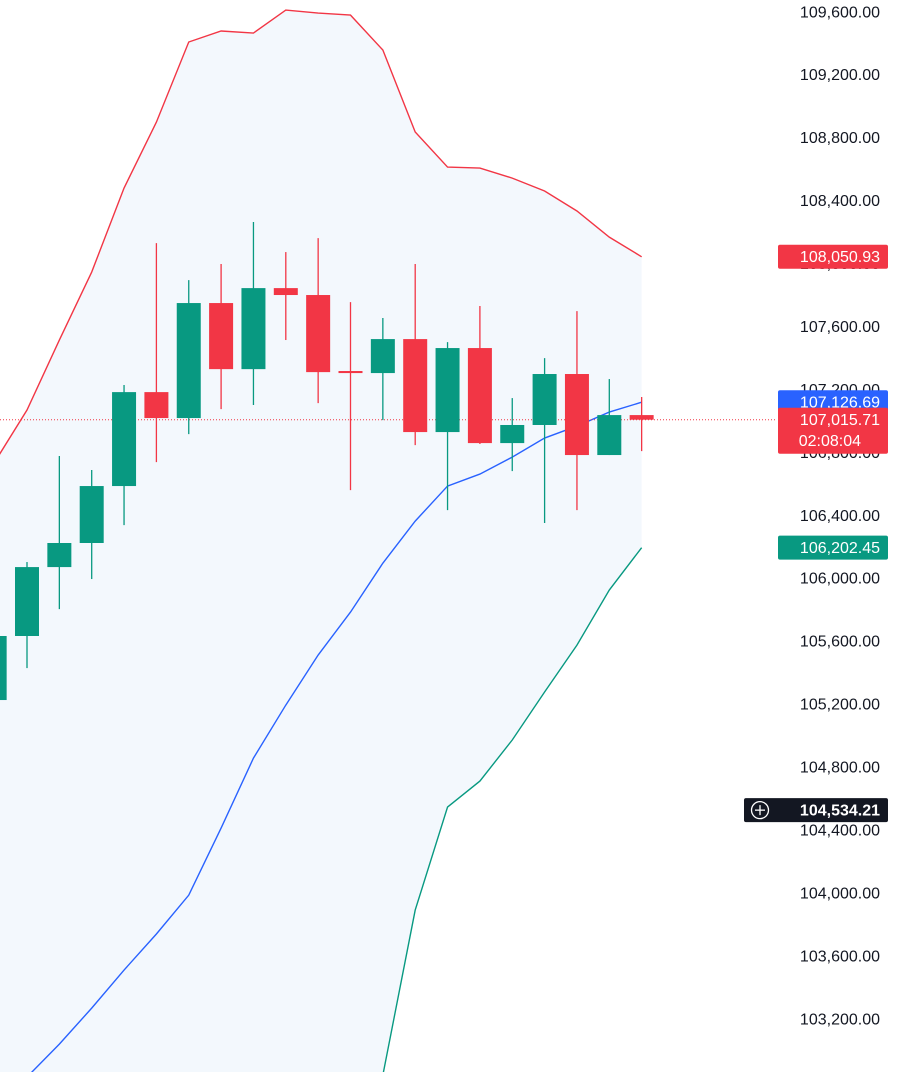 This screenshot has width=898, height=1072. Describe the element at coordinates (840, 810) in the screenshot. I see `price-tag-label: 104,534.21` at that location.